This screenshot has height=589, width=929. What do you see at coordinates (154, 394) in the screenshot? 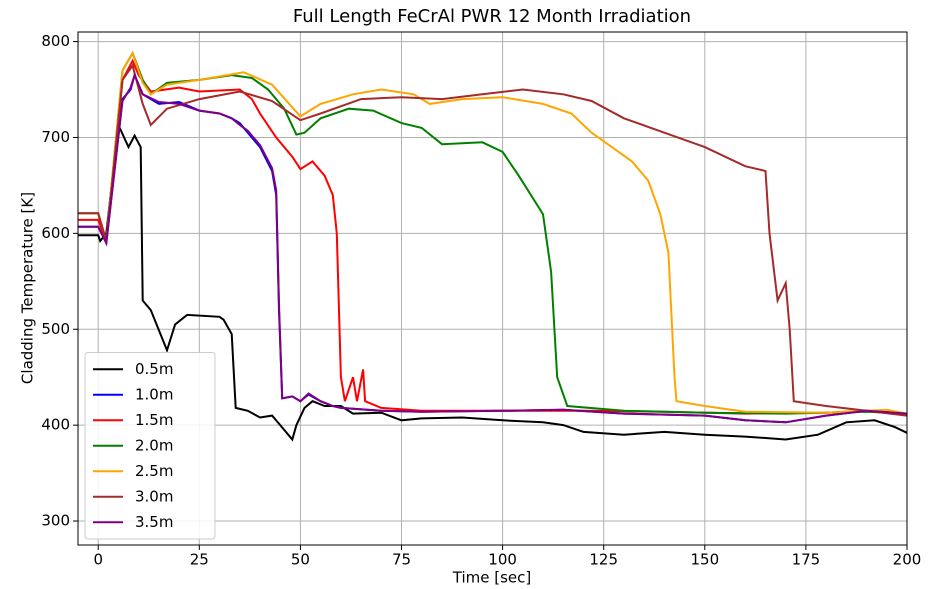
I see `legend-label: 1.0m` at bounding box center [154, 394].